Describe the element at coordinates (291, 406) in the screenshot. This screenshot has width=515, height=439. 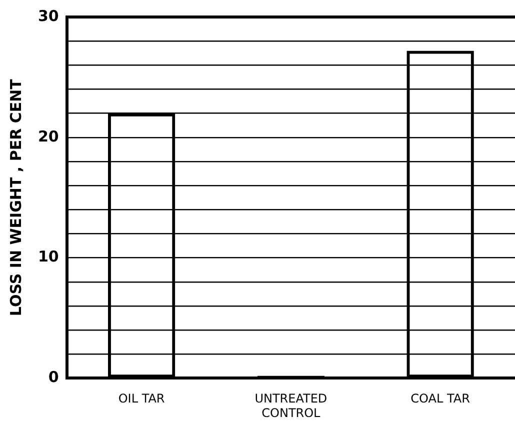
I see `x-tick-label: UNTREATED CONTROL` at that location.